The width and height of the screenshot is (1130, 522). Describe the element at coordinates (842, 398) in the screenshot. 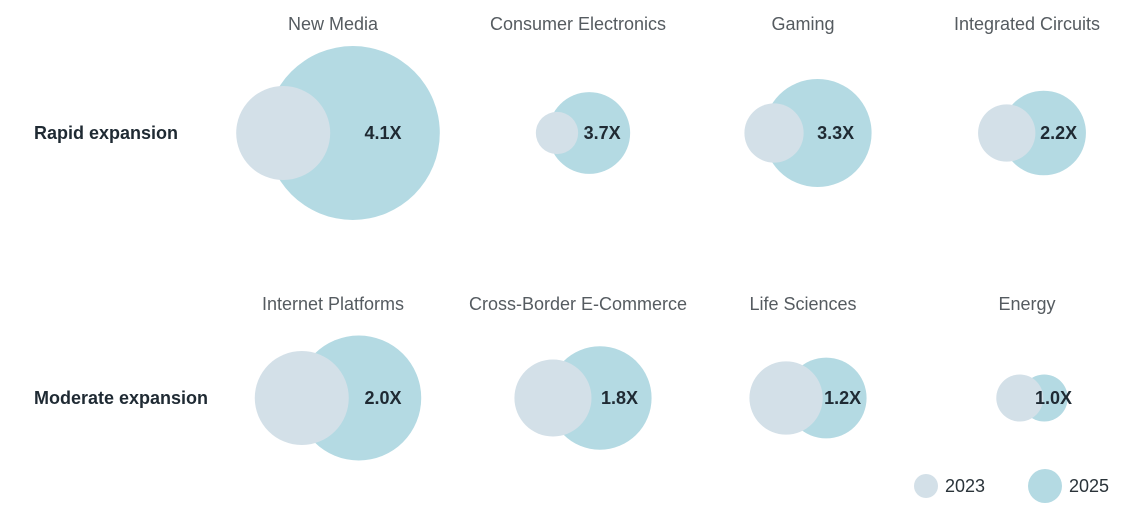

I see `growth-multiplier-label: 1.2X` at that location.